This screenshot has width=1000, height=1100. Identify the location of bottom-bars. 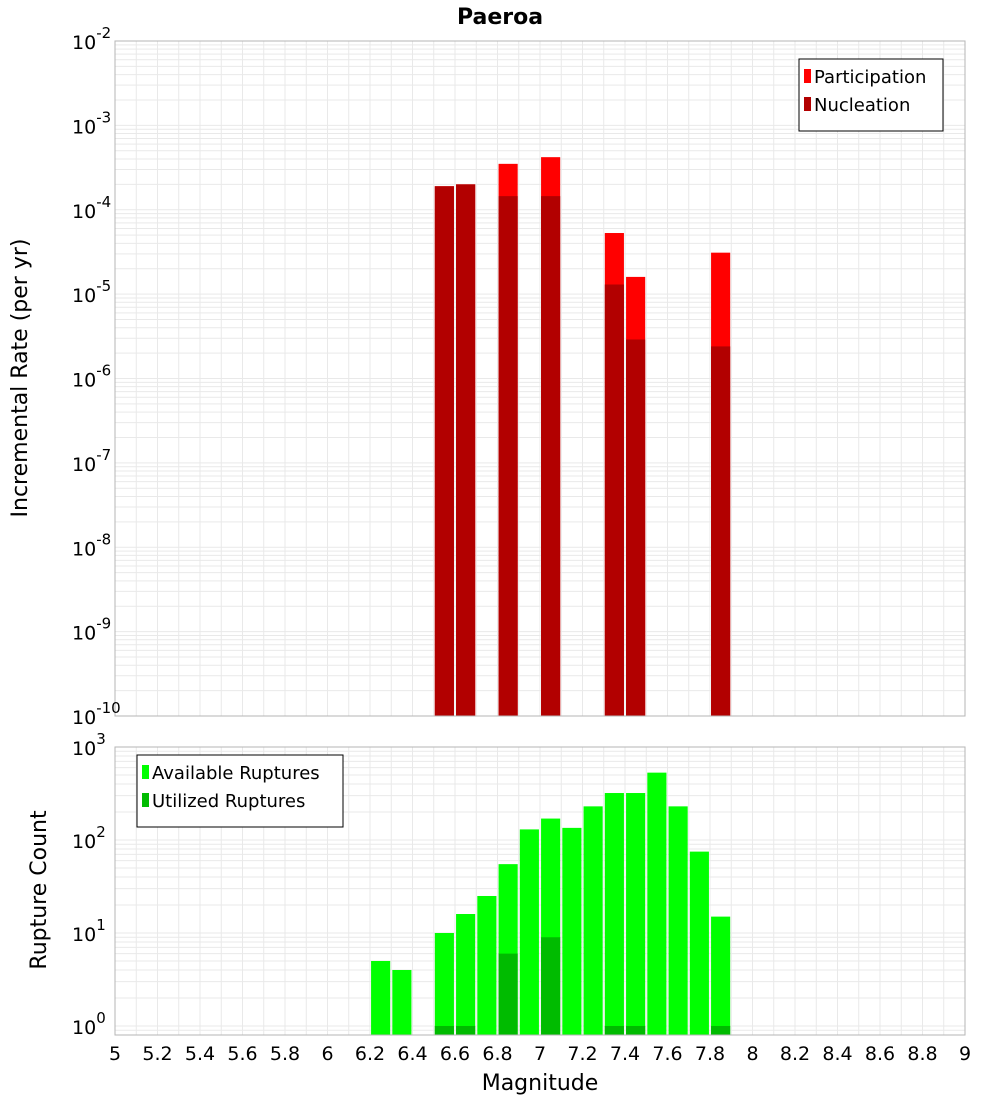
(551, 903).